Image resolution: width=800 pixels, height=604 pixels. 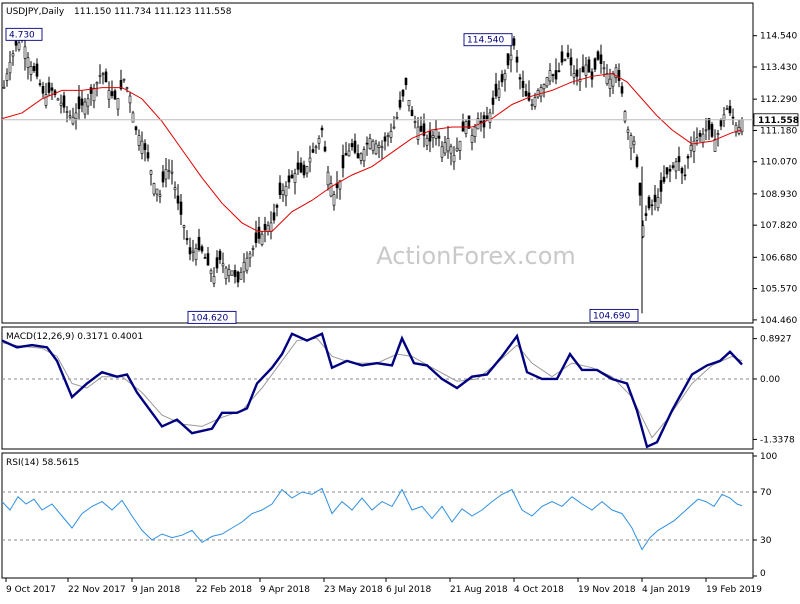 I want to click on watermark: ActionForex.com, so click(x=476, y=256).